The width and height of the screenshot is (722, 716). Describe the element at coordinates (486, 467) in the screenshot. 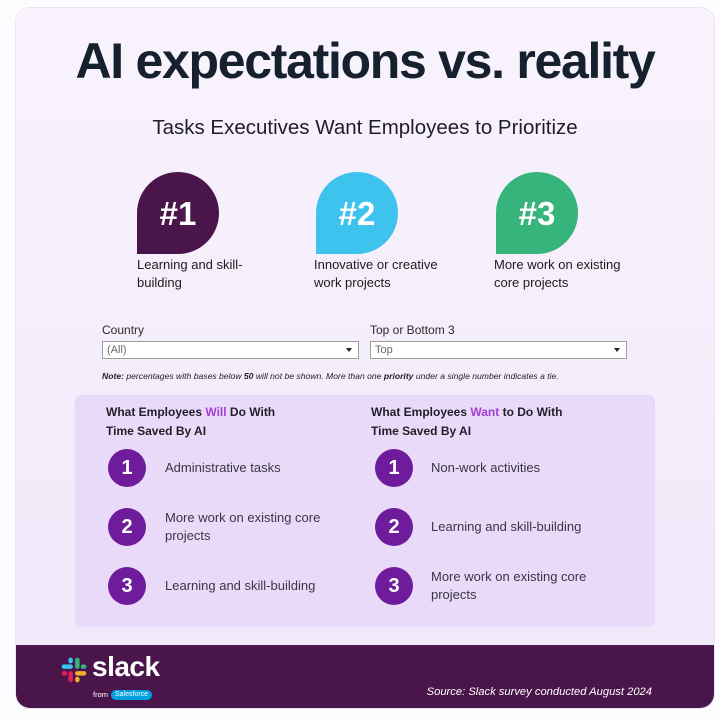

I see `list-item-label: Non-work activities` at that location.